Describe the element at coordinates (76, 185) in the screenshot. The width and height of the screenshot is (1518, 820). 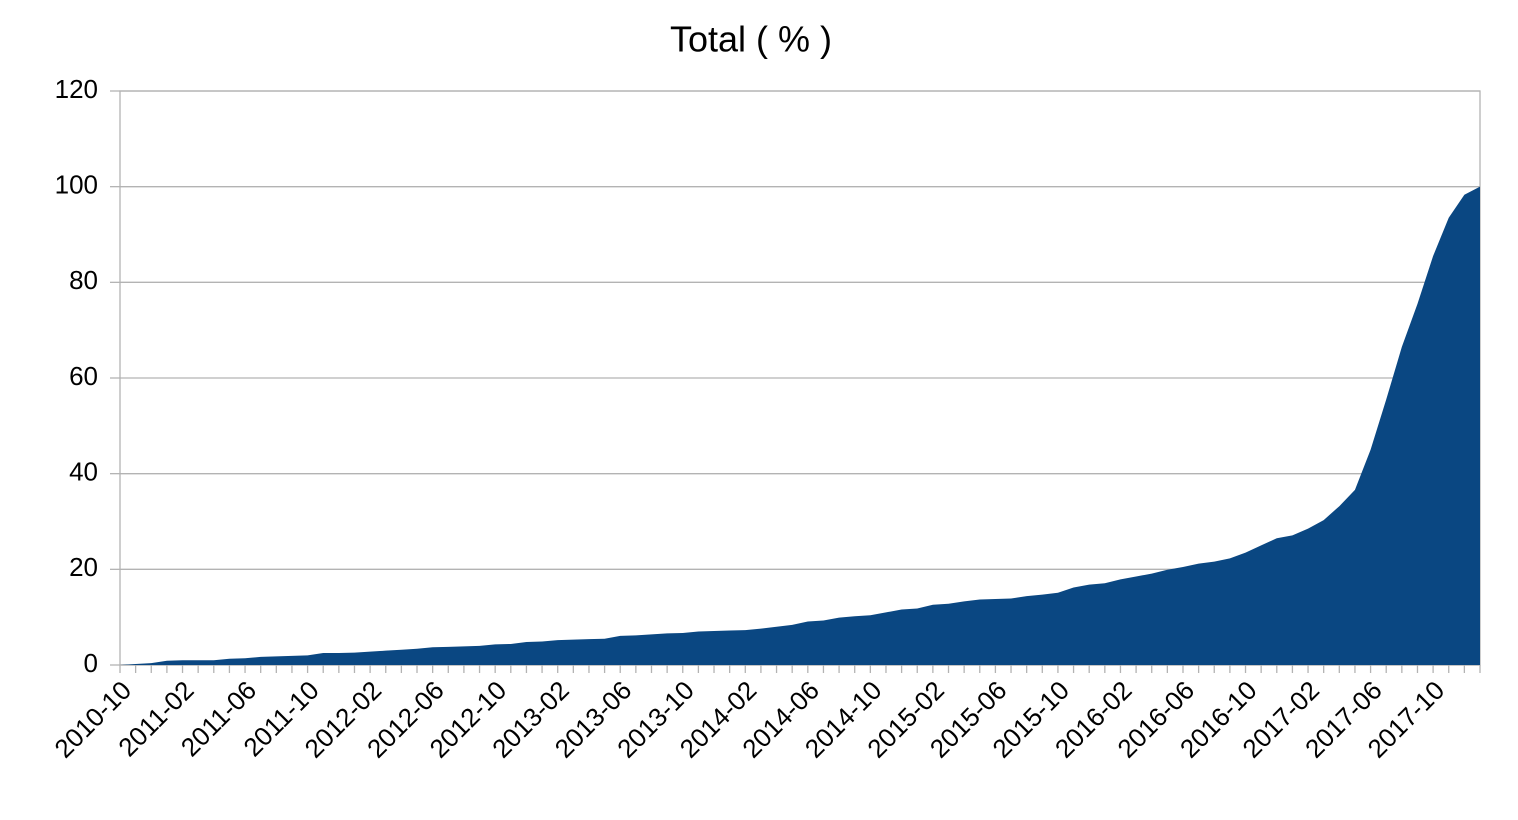
I see `y-tick-label: 100` at that location.